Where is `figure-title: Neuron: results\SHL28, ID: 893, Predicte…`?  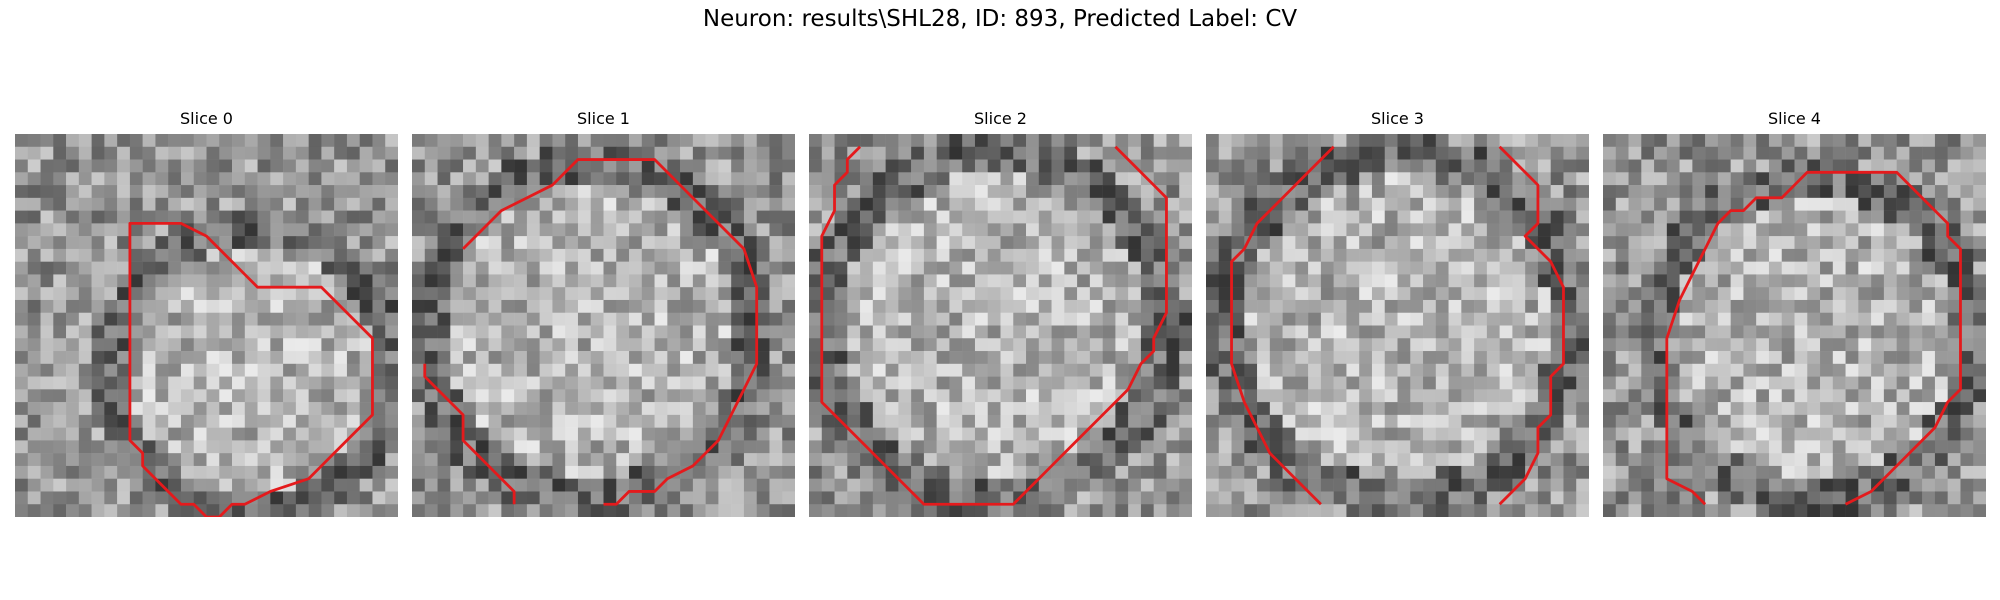
figure-title: Neuron: results\SHL28, ID: 893, Predicte… is located at coordinates (1000, 19).